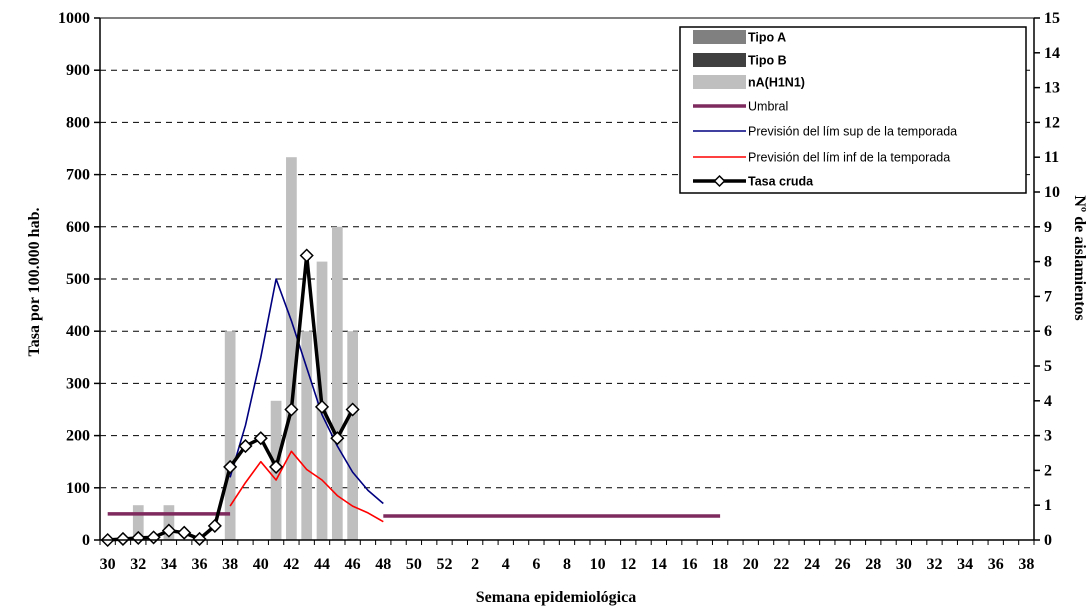 The height and width of the screenshot is (609, 1088). Describe the element at coordinates (1052, 88) in the screenshot. I see `right-tick-label: 13` at that location.